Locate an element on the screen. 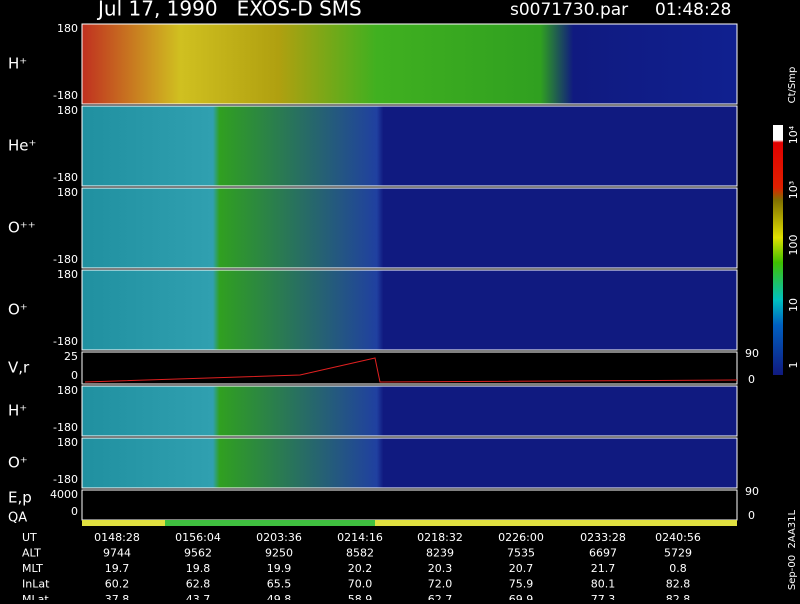 Image resolution: width=800 pixels, height=604 pixels. cell: 0240:56 is located at coordinates (678, 537).